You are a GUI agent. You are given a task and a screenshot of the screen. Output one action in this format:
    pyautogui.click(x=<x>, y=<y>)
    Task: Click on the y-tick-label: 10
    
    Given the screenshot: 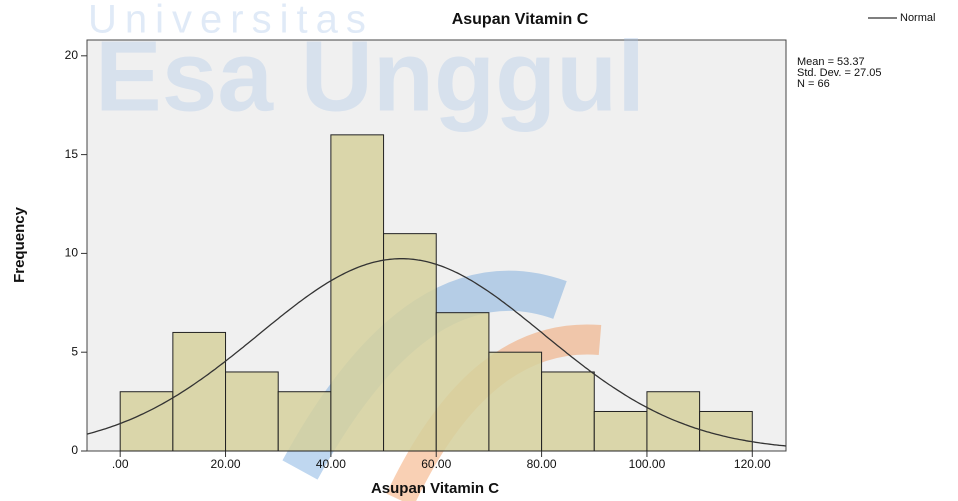 What is the action you would take?
    pyautogui.click(x=72, y=253)
    